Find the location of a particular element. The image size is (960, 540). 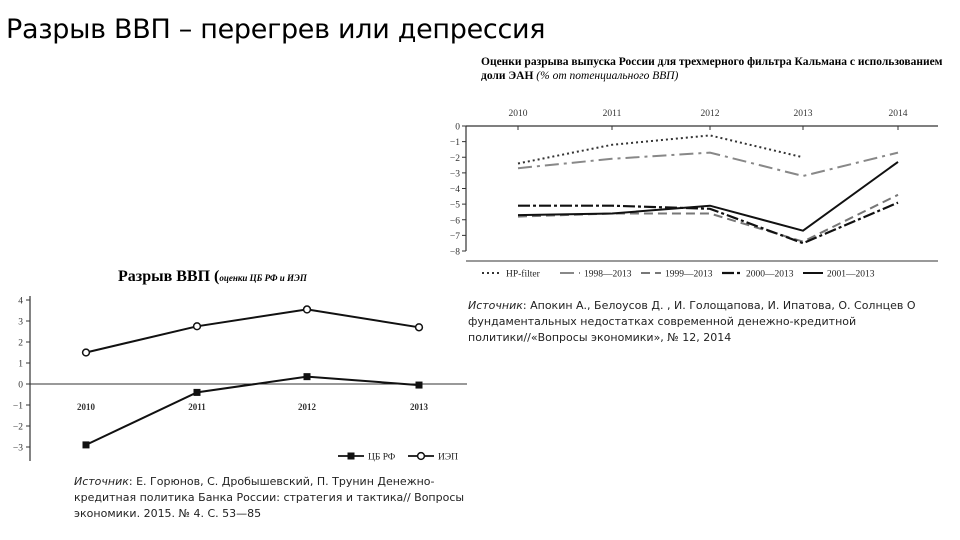

chart1-series-1998—2013 is located at coordinates (708, 164).